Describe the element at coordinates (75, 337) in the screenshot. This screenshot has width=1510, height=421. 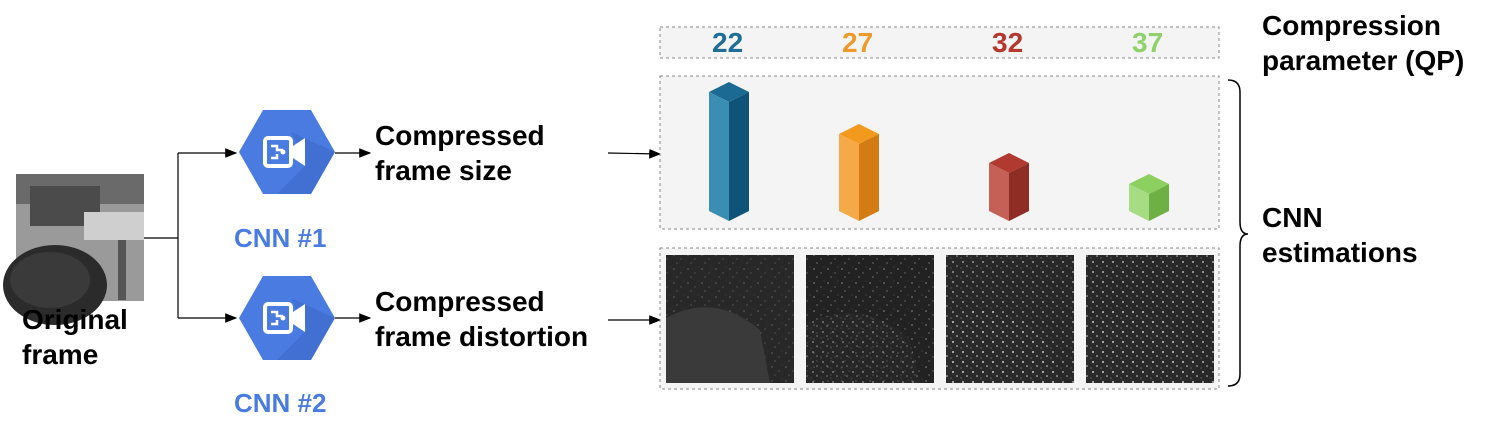
I see `original-frame-label: Original frame` at that location.